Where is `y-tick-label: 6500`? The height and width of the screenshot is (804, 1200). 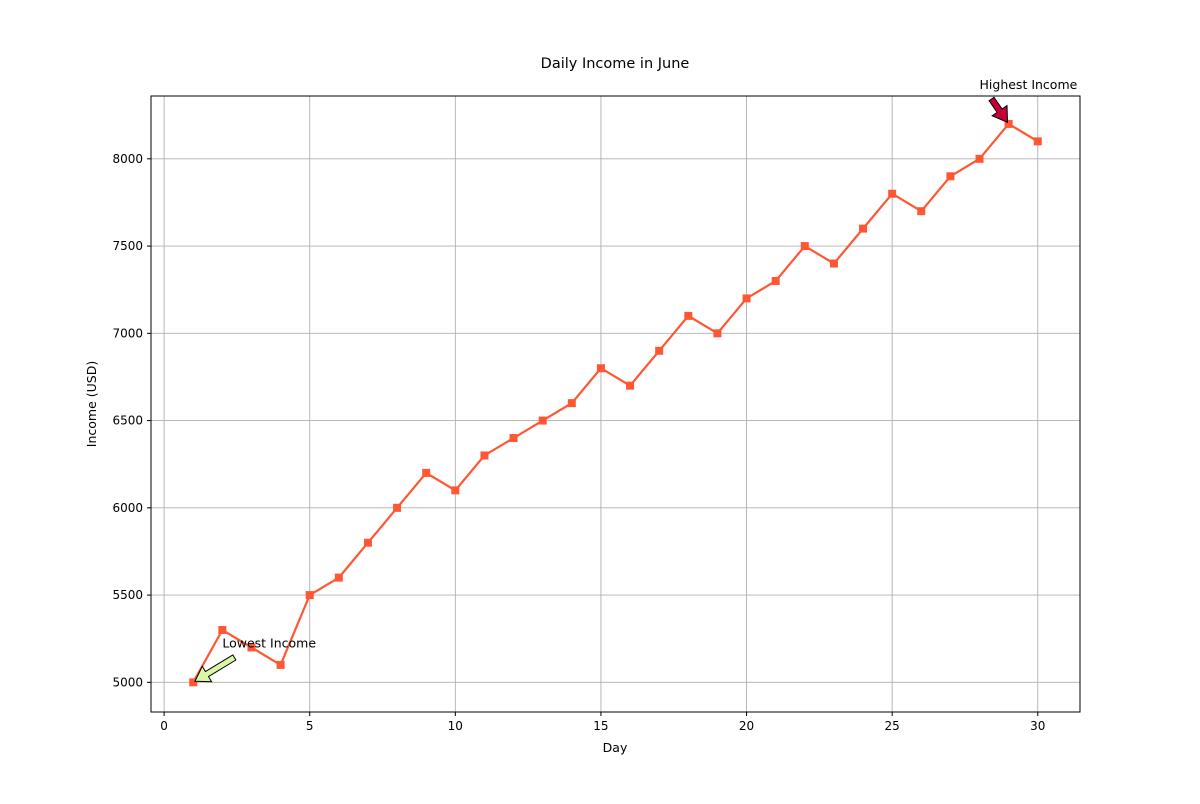
y-tick-label: 6500 is located at coordinates (127, 421).